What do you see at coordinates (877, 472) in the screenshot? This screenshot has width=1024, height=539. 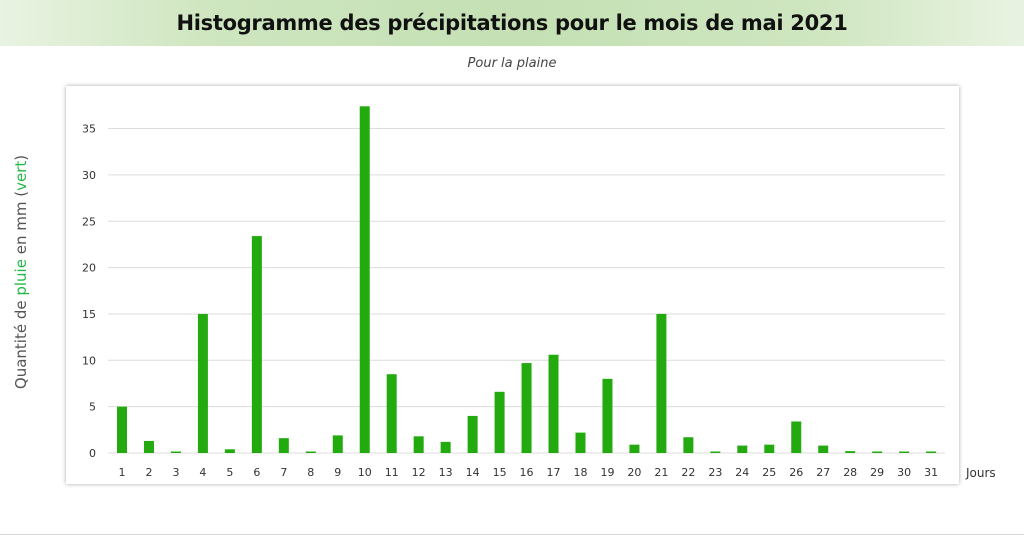 I see `x-tick-label: 29` at bounding box center [877, 472].